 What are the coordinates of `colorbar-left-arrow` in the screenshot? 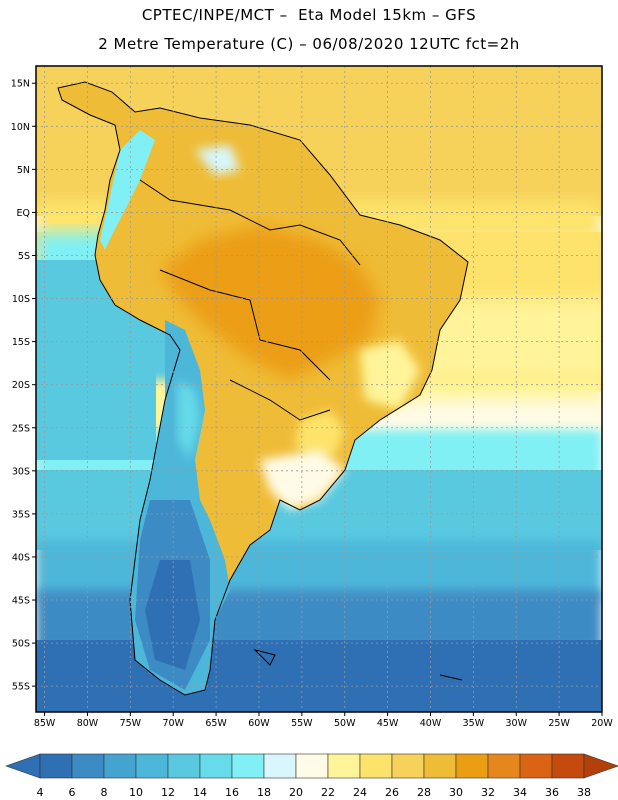 It's located at (23, 766).